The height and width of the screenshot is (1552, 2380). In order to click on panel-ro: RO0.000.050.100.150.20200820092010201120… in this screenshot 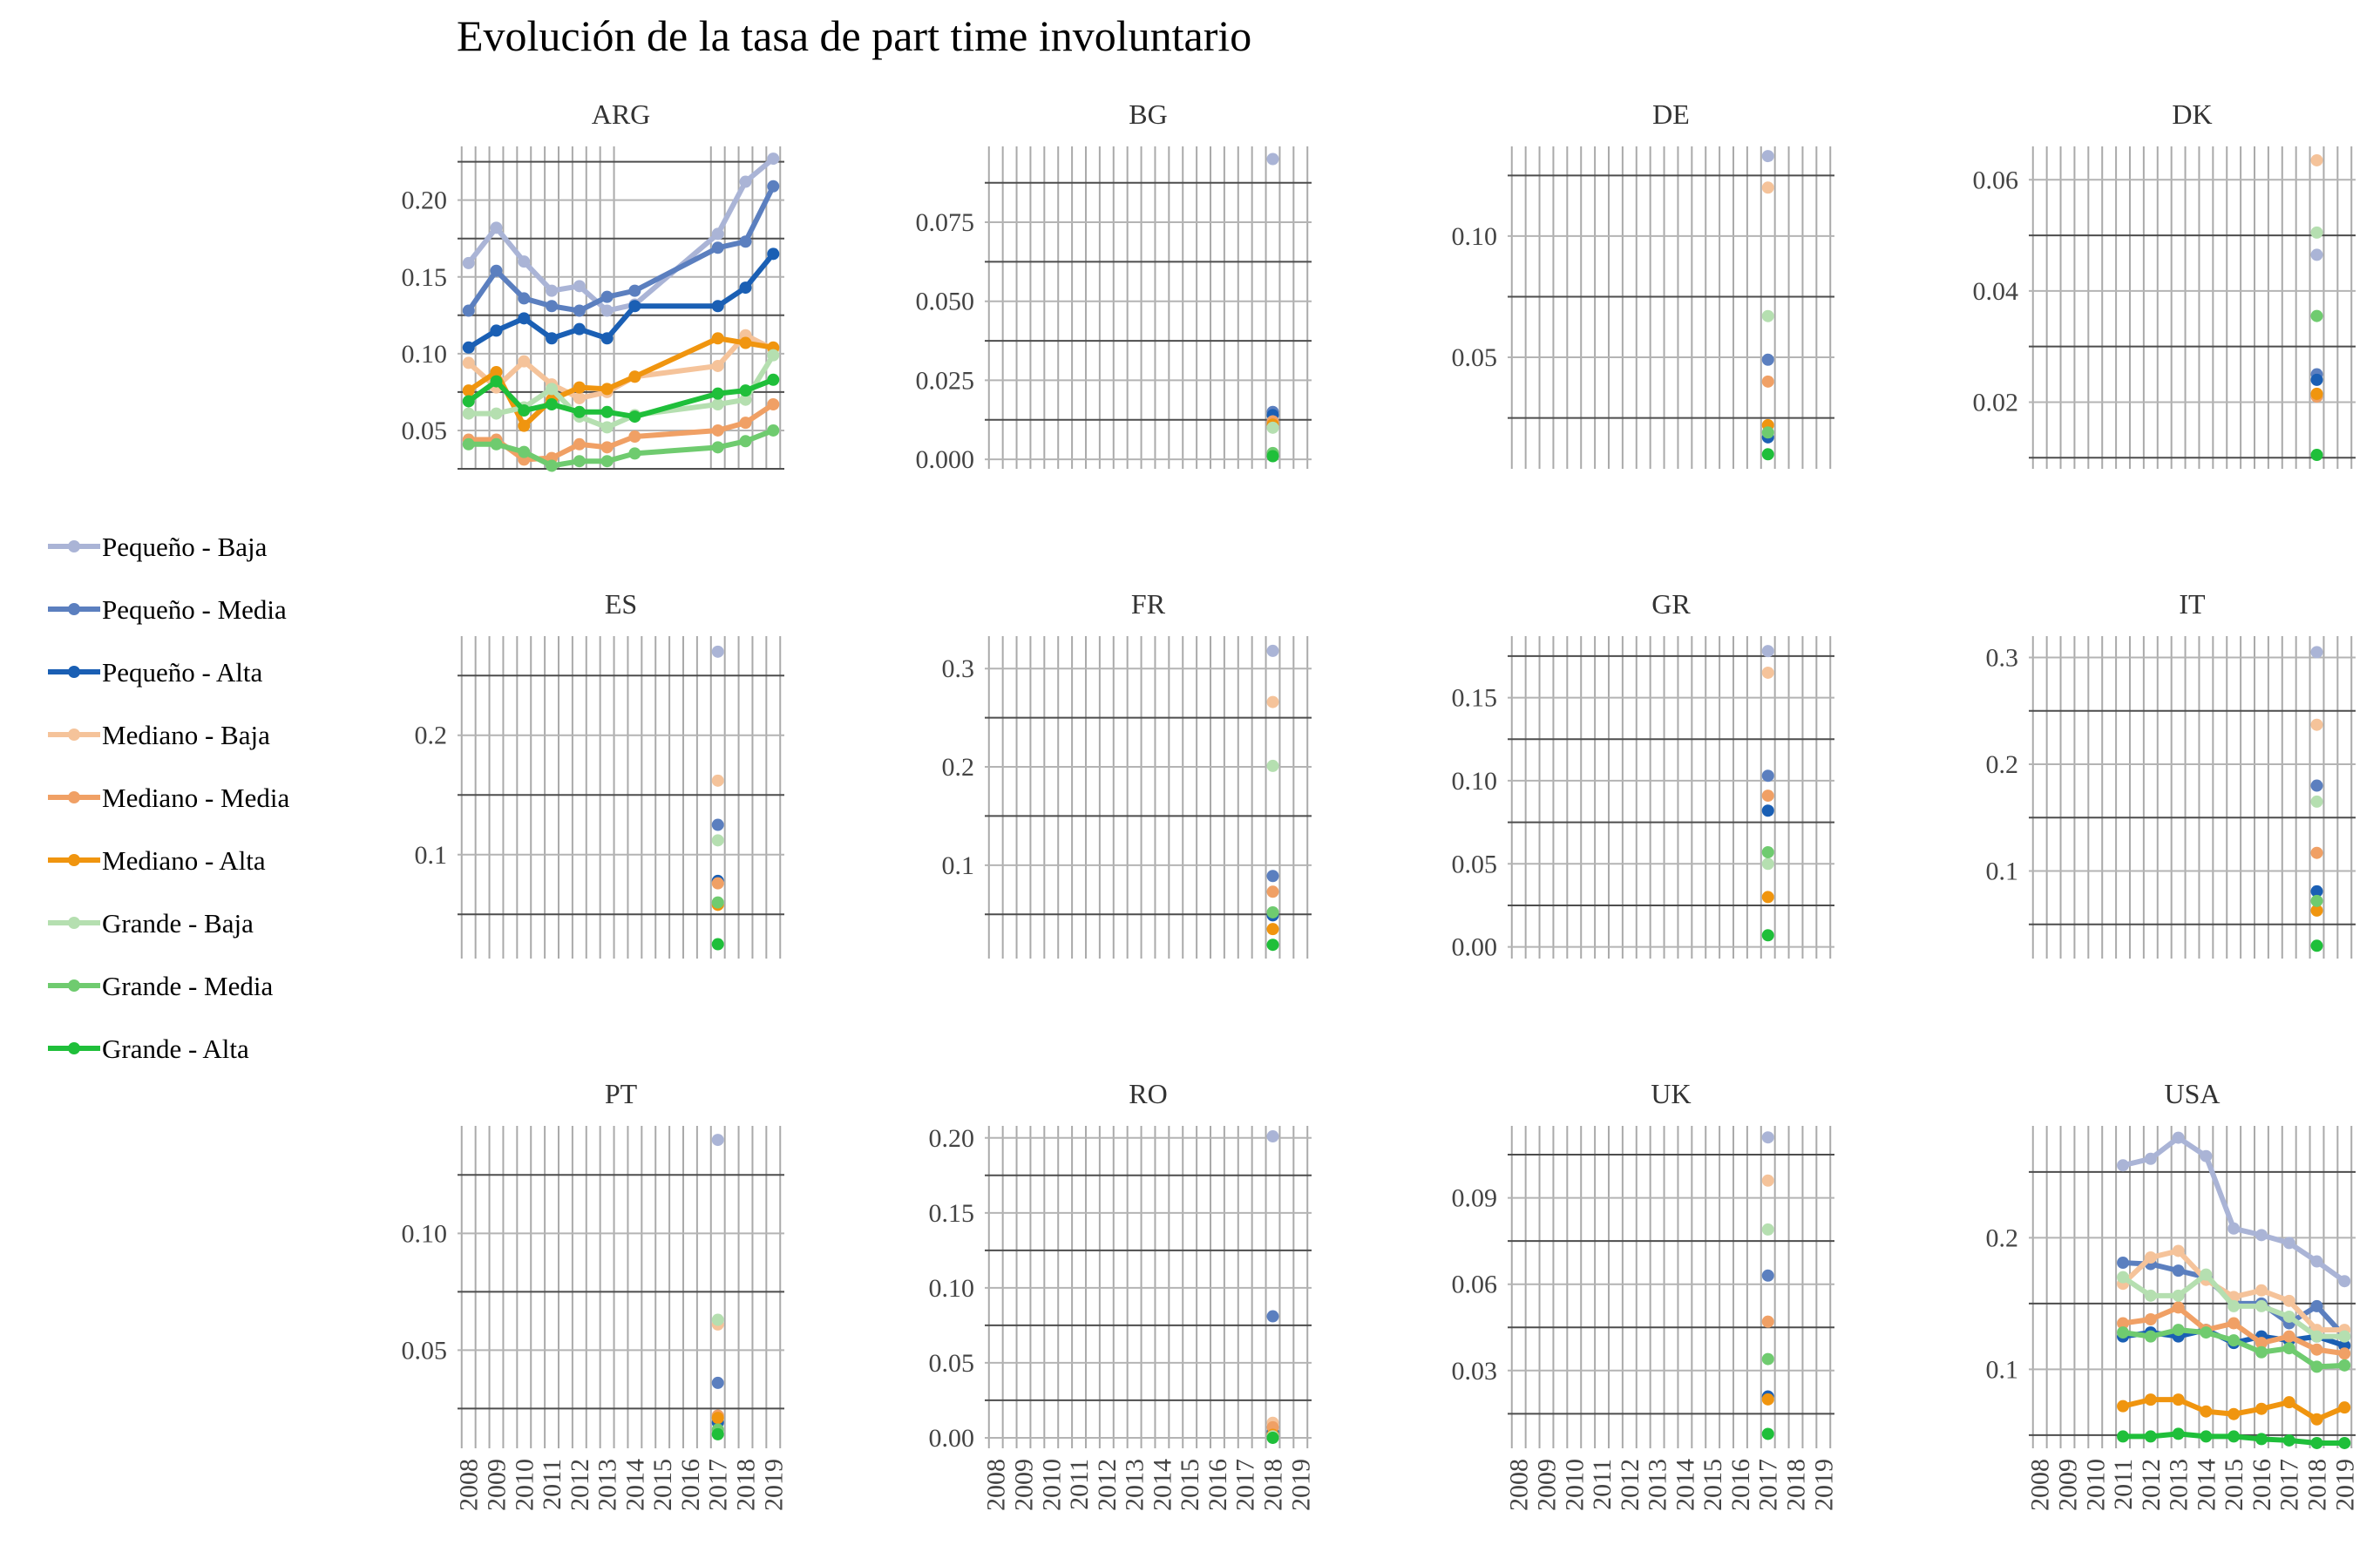, I will do `click(1122, 1294)`.